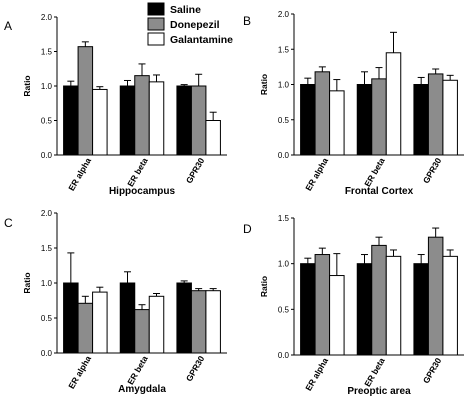 Image resolution: width=474 pixels, height=405 pixels. I want to click on legend-item-saline: Saline, so click(174, 9).